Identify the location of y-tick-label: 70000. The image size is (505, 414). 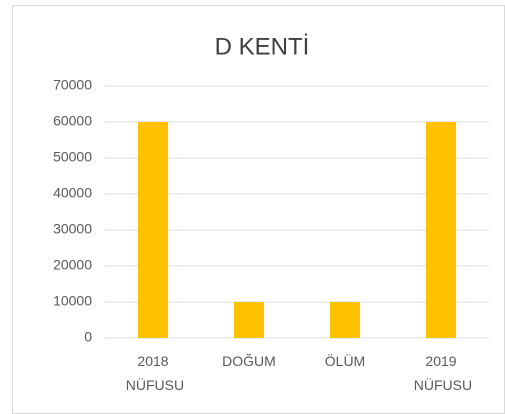
(72, 85).